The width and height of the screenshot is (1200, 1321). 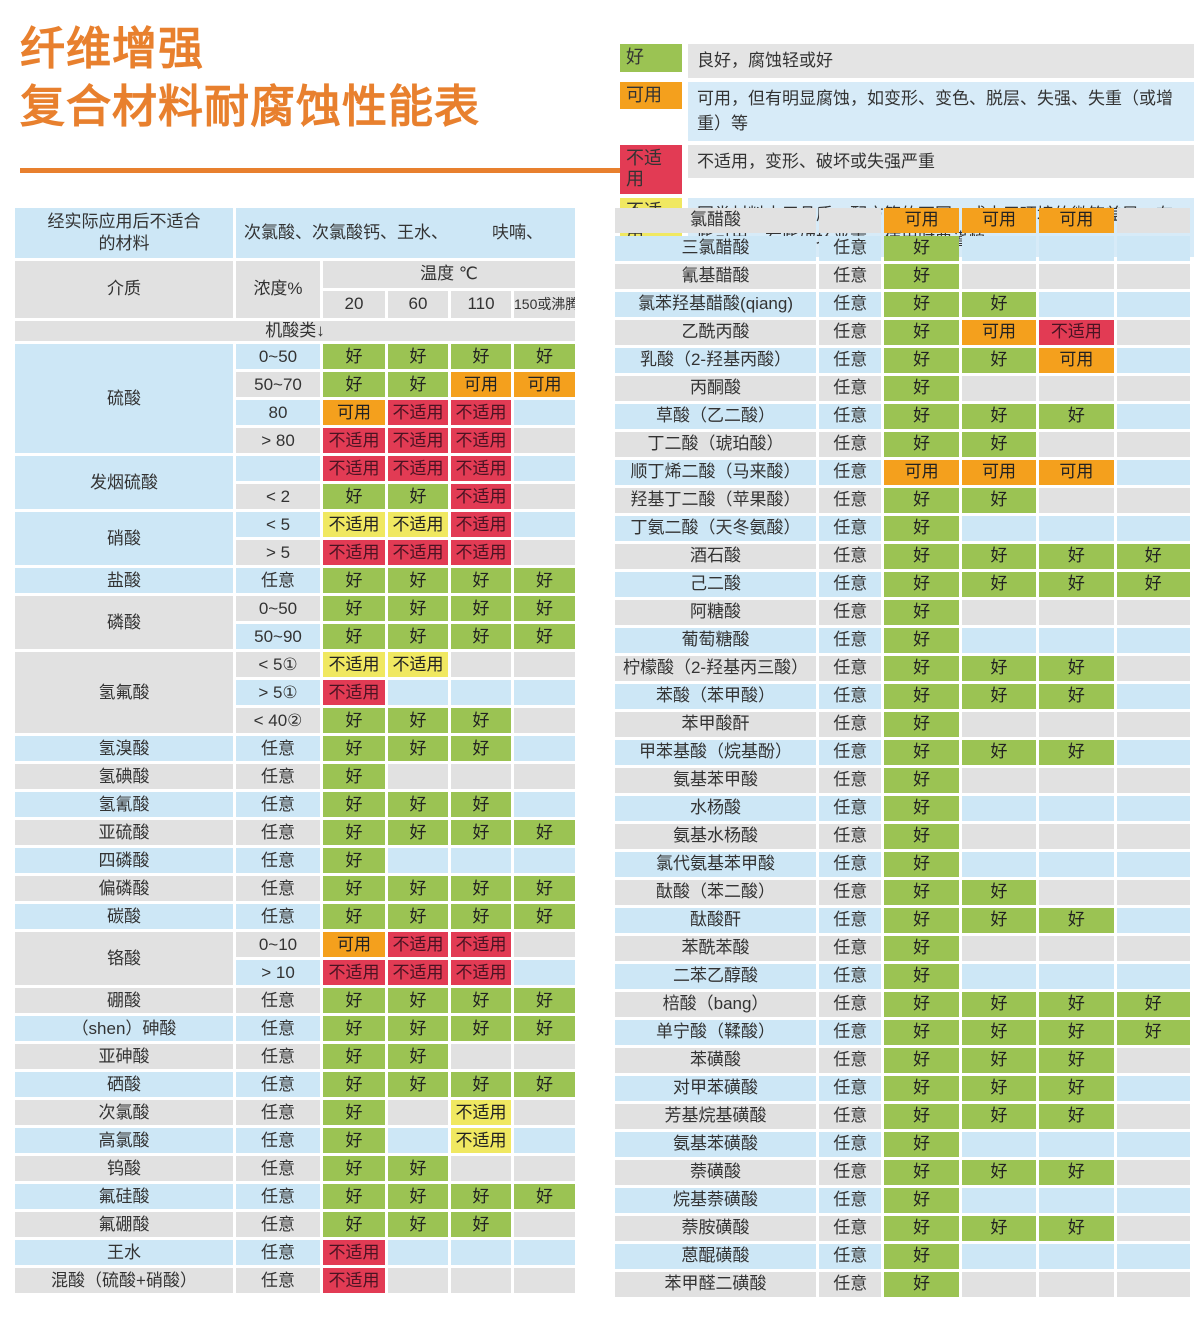 I want to click on legend-row: 可用 可用，但有明显腐蚀，如变形、变色、脱层、失强、失重（或增重）等, so click(x=907, y=111).